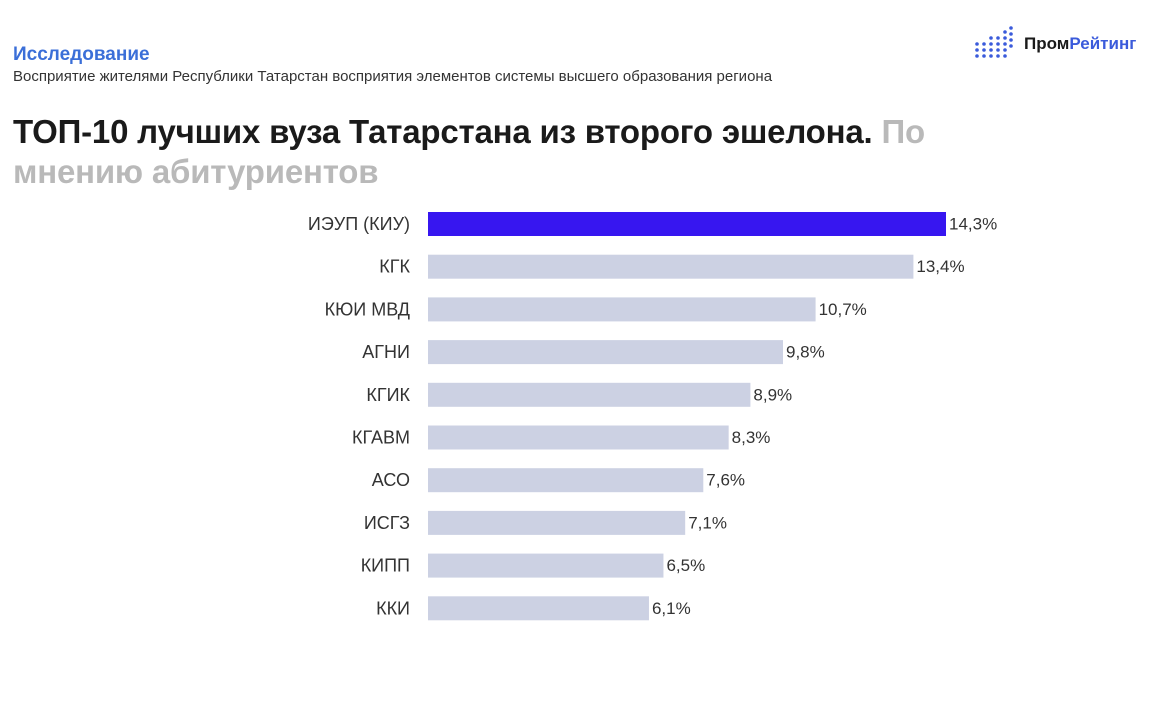  What do you see at coordinates (707, 522) in the screenshot?
I see `value-label-8: 7,1%` at bounding box center [707, 522].